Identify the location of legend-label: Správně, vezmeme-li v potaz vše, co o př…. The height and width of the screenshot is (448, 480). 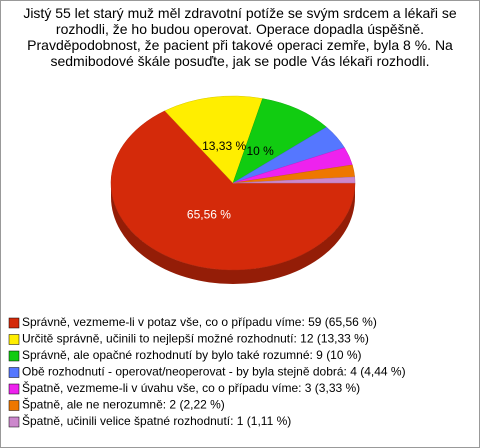
(199, 322).